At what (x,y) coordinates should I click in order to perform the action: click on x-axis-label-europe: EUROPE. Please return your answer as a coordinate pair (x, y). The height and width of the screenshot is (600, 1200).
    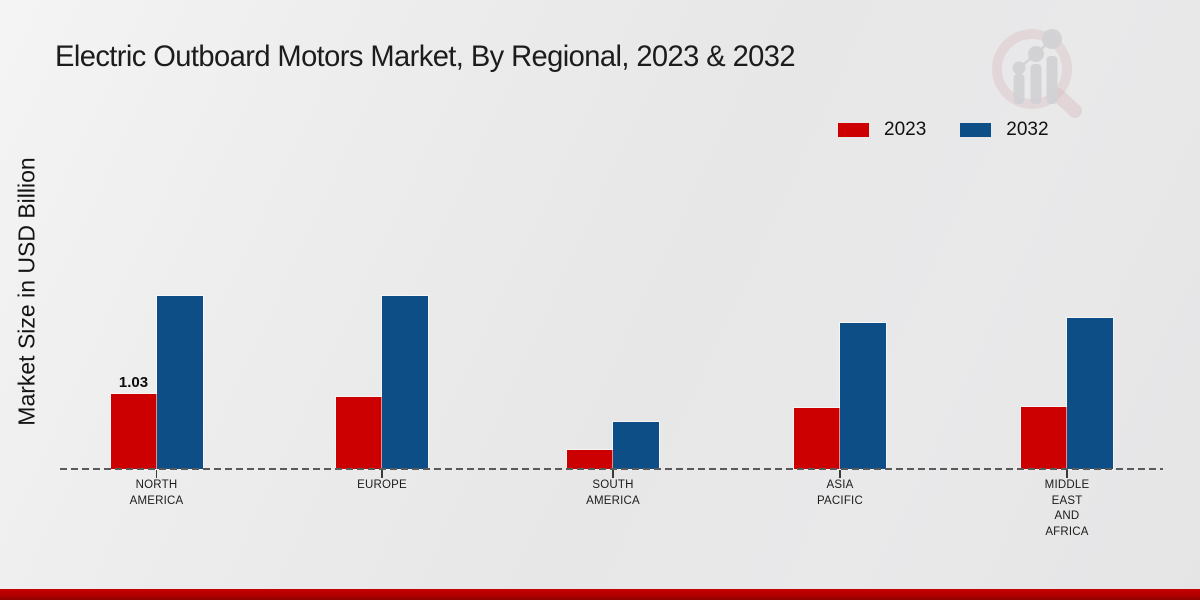
    Looking at the image, I should click on (382, 485).